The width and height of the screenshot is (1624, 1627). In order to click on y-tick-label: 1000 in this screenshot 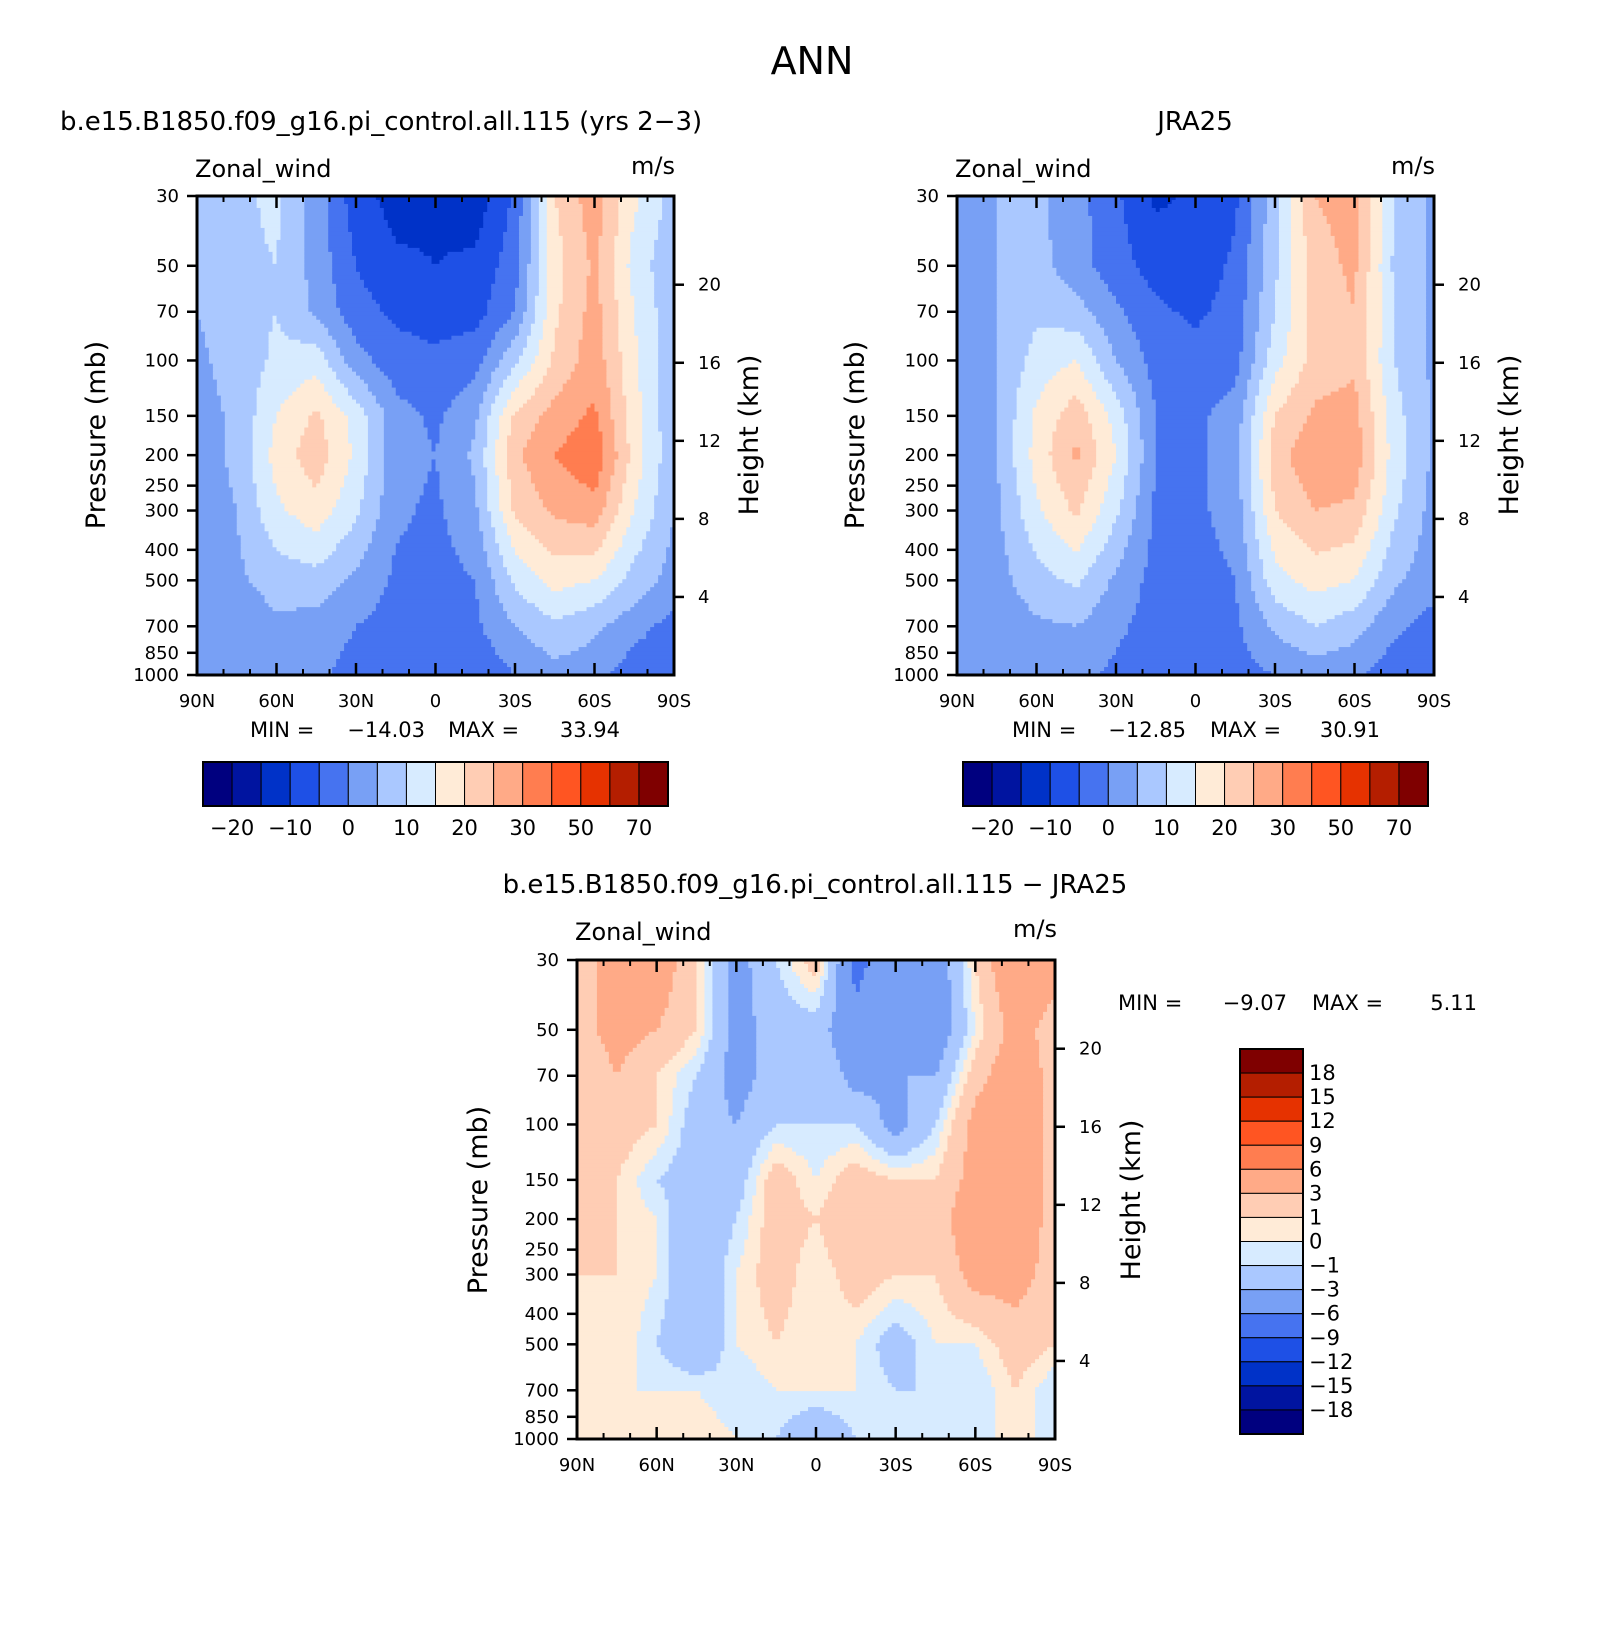, I will do `click(916, 675)`.